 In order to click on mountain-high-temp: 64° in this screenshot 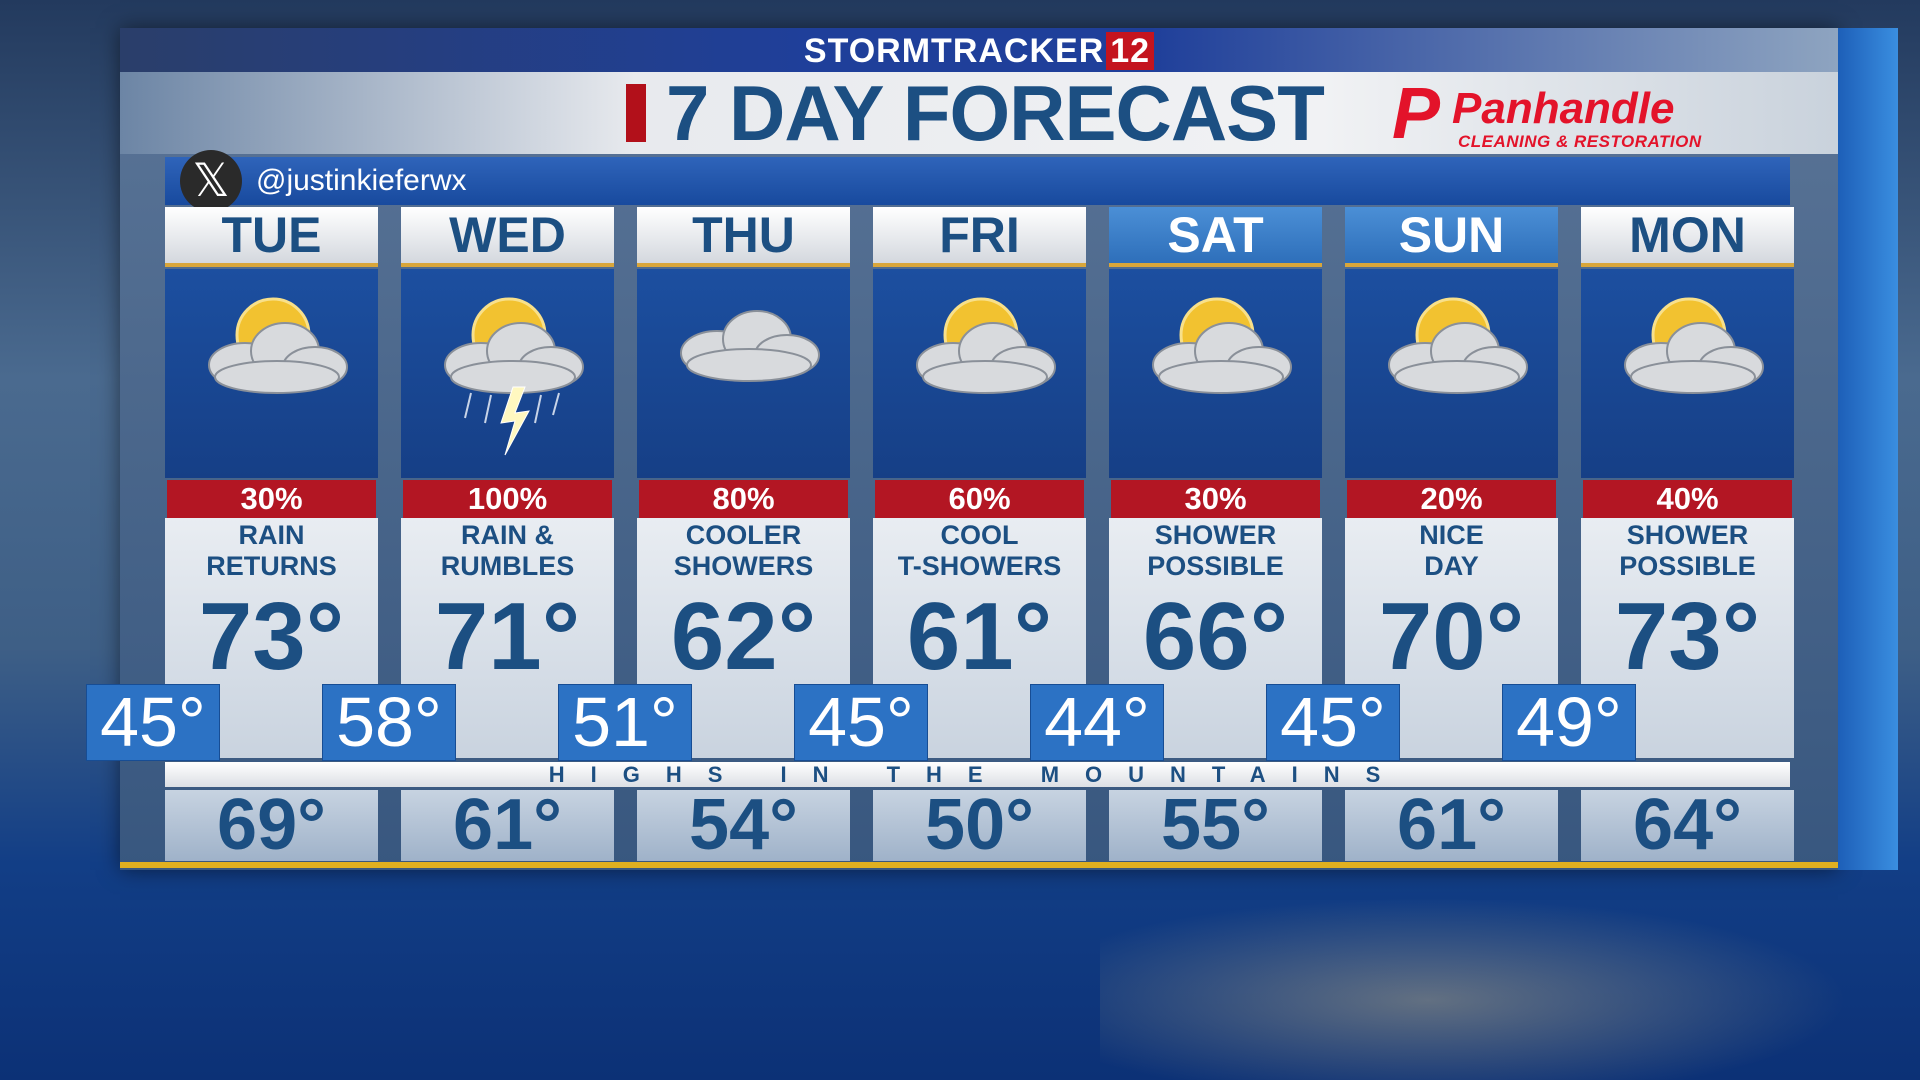, I will do `click(1687, 825)`.